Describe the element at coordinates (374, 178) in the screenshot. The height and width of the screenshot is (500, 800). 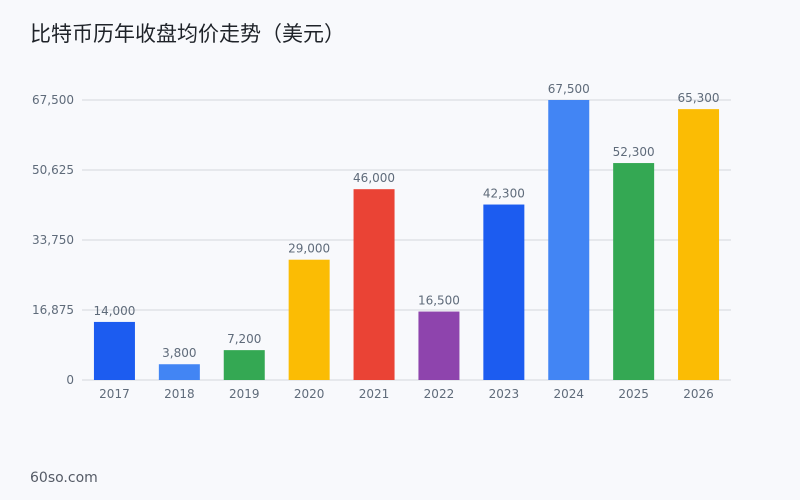
I see `bar-value-label: 46,000` at that location.